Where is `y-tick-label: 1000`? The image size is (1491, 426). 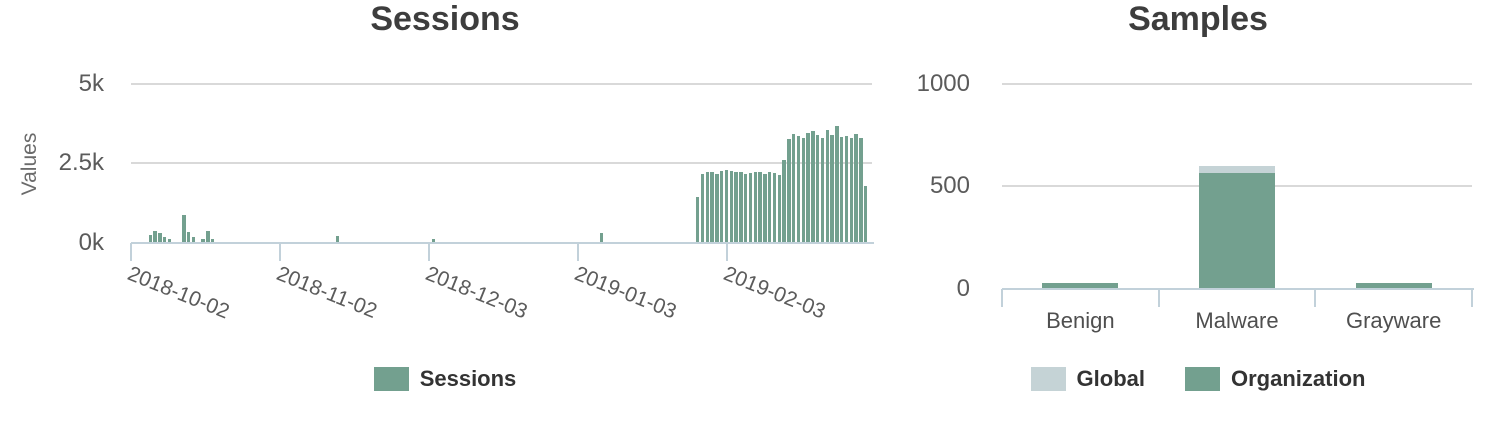 y-tick-label: 1000 is located at coordinates (943, 83).